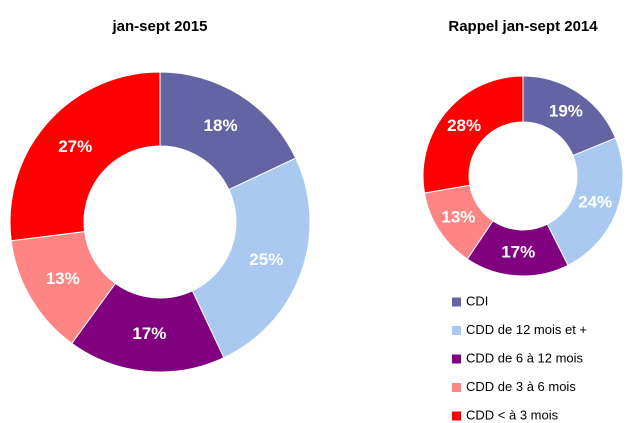  What do you see at coordinates (595, 201) in the screenshot?
I see `data-label: 24%` at bounding box center [595, 201].